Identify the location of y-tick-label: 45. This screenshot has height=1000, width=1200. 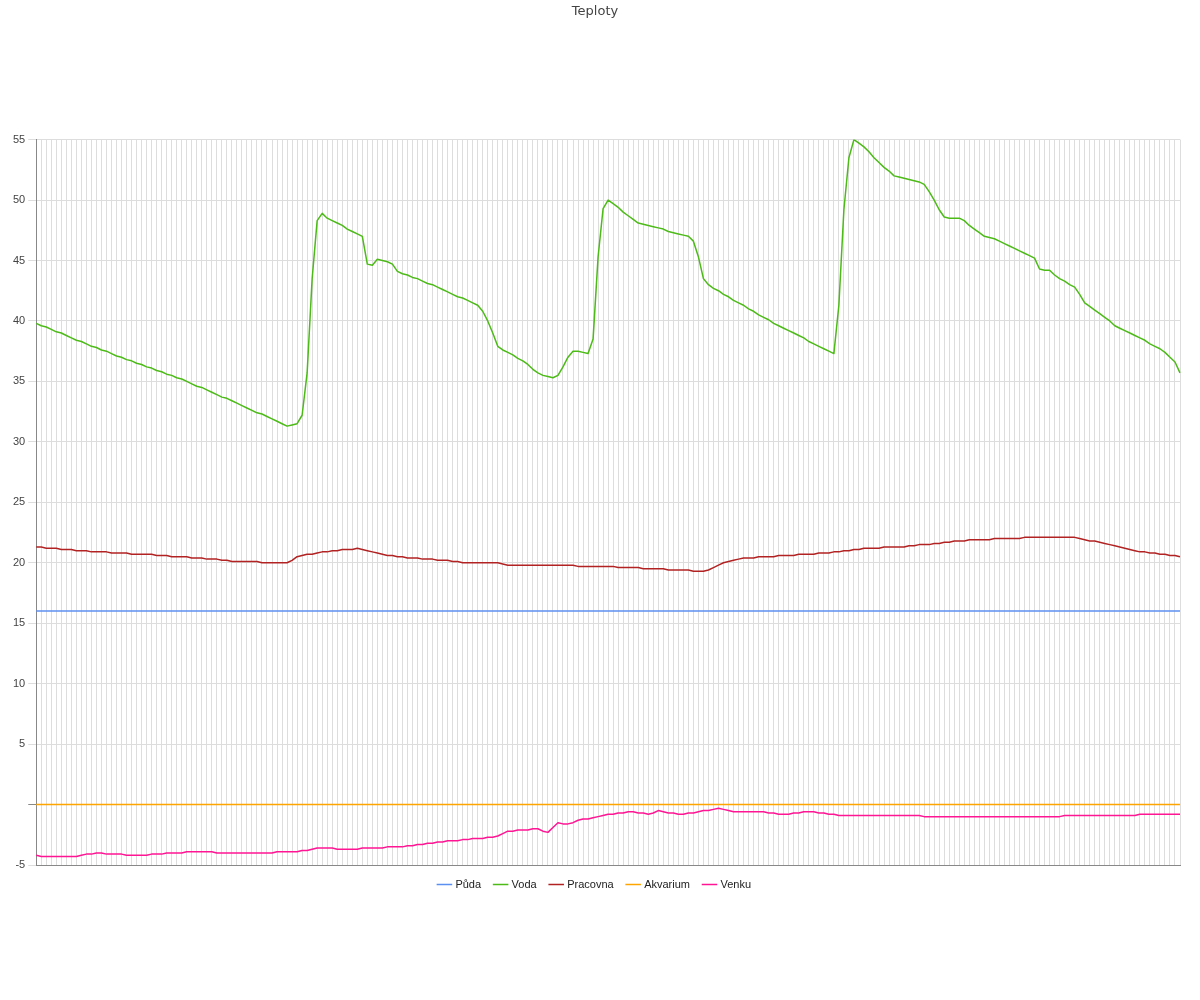
(19, 259).